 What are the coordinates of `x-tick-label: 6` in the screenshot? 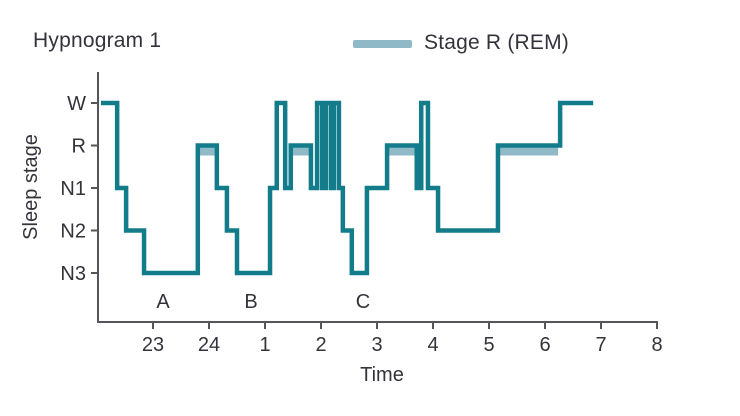 It's located at (544, 345).